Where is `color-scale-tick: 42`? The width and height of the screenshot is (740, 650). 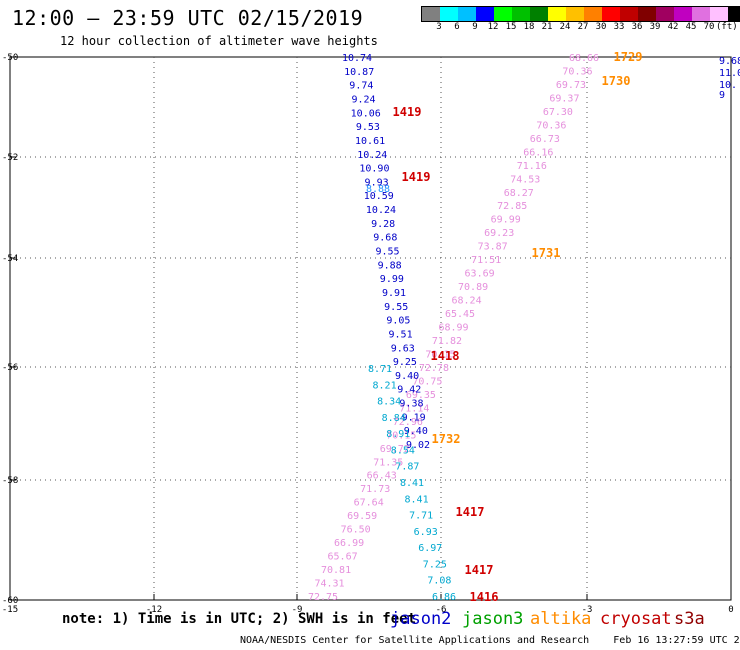
color-scale-tick: 42 is located at coordinates (673, 27).